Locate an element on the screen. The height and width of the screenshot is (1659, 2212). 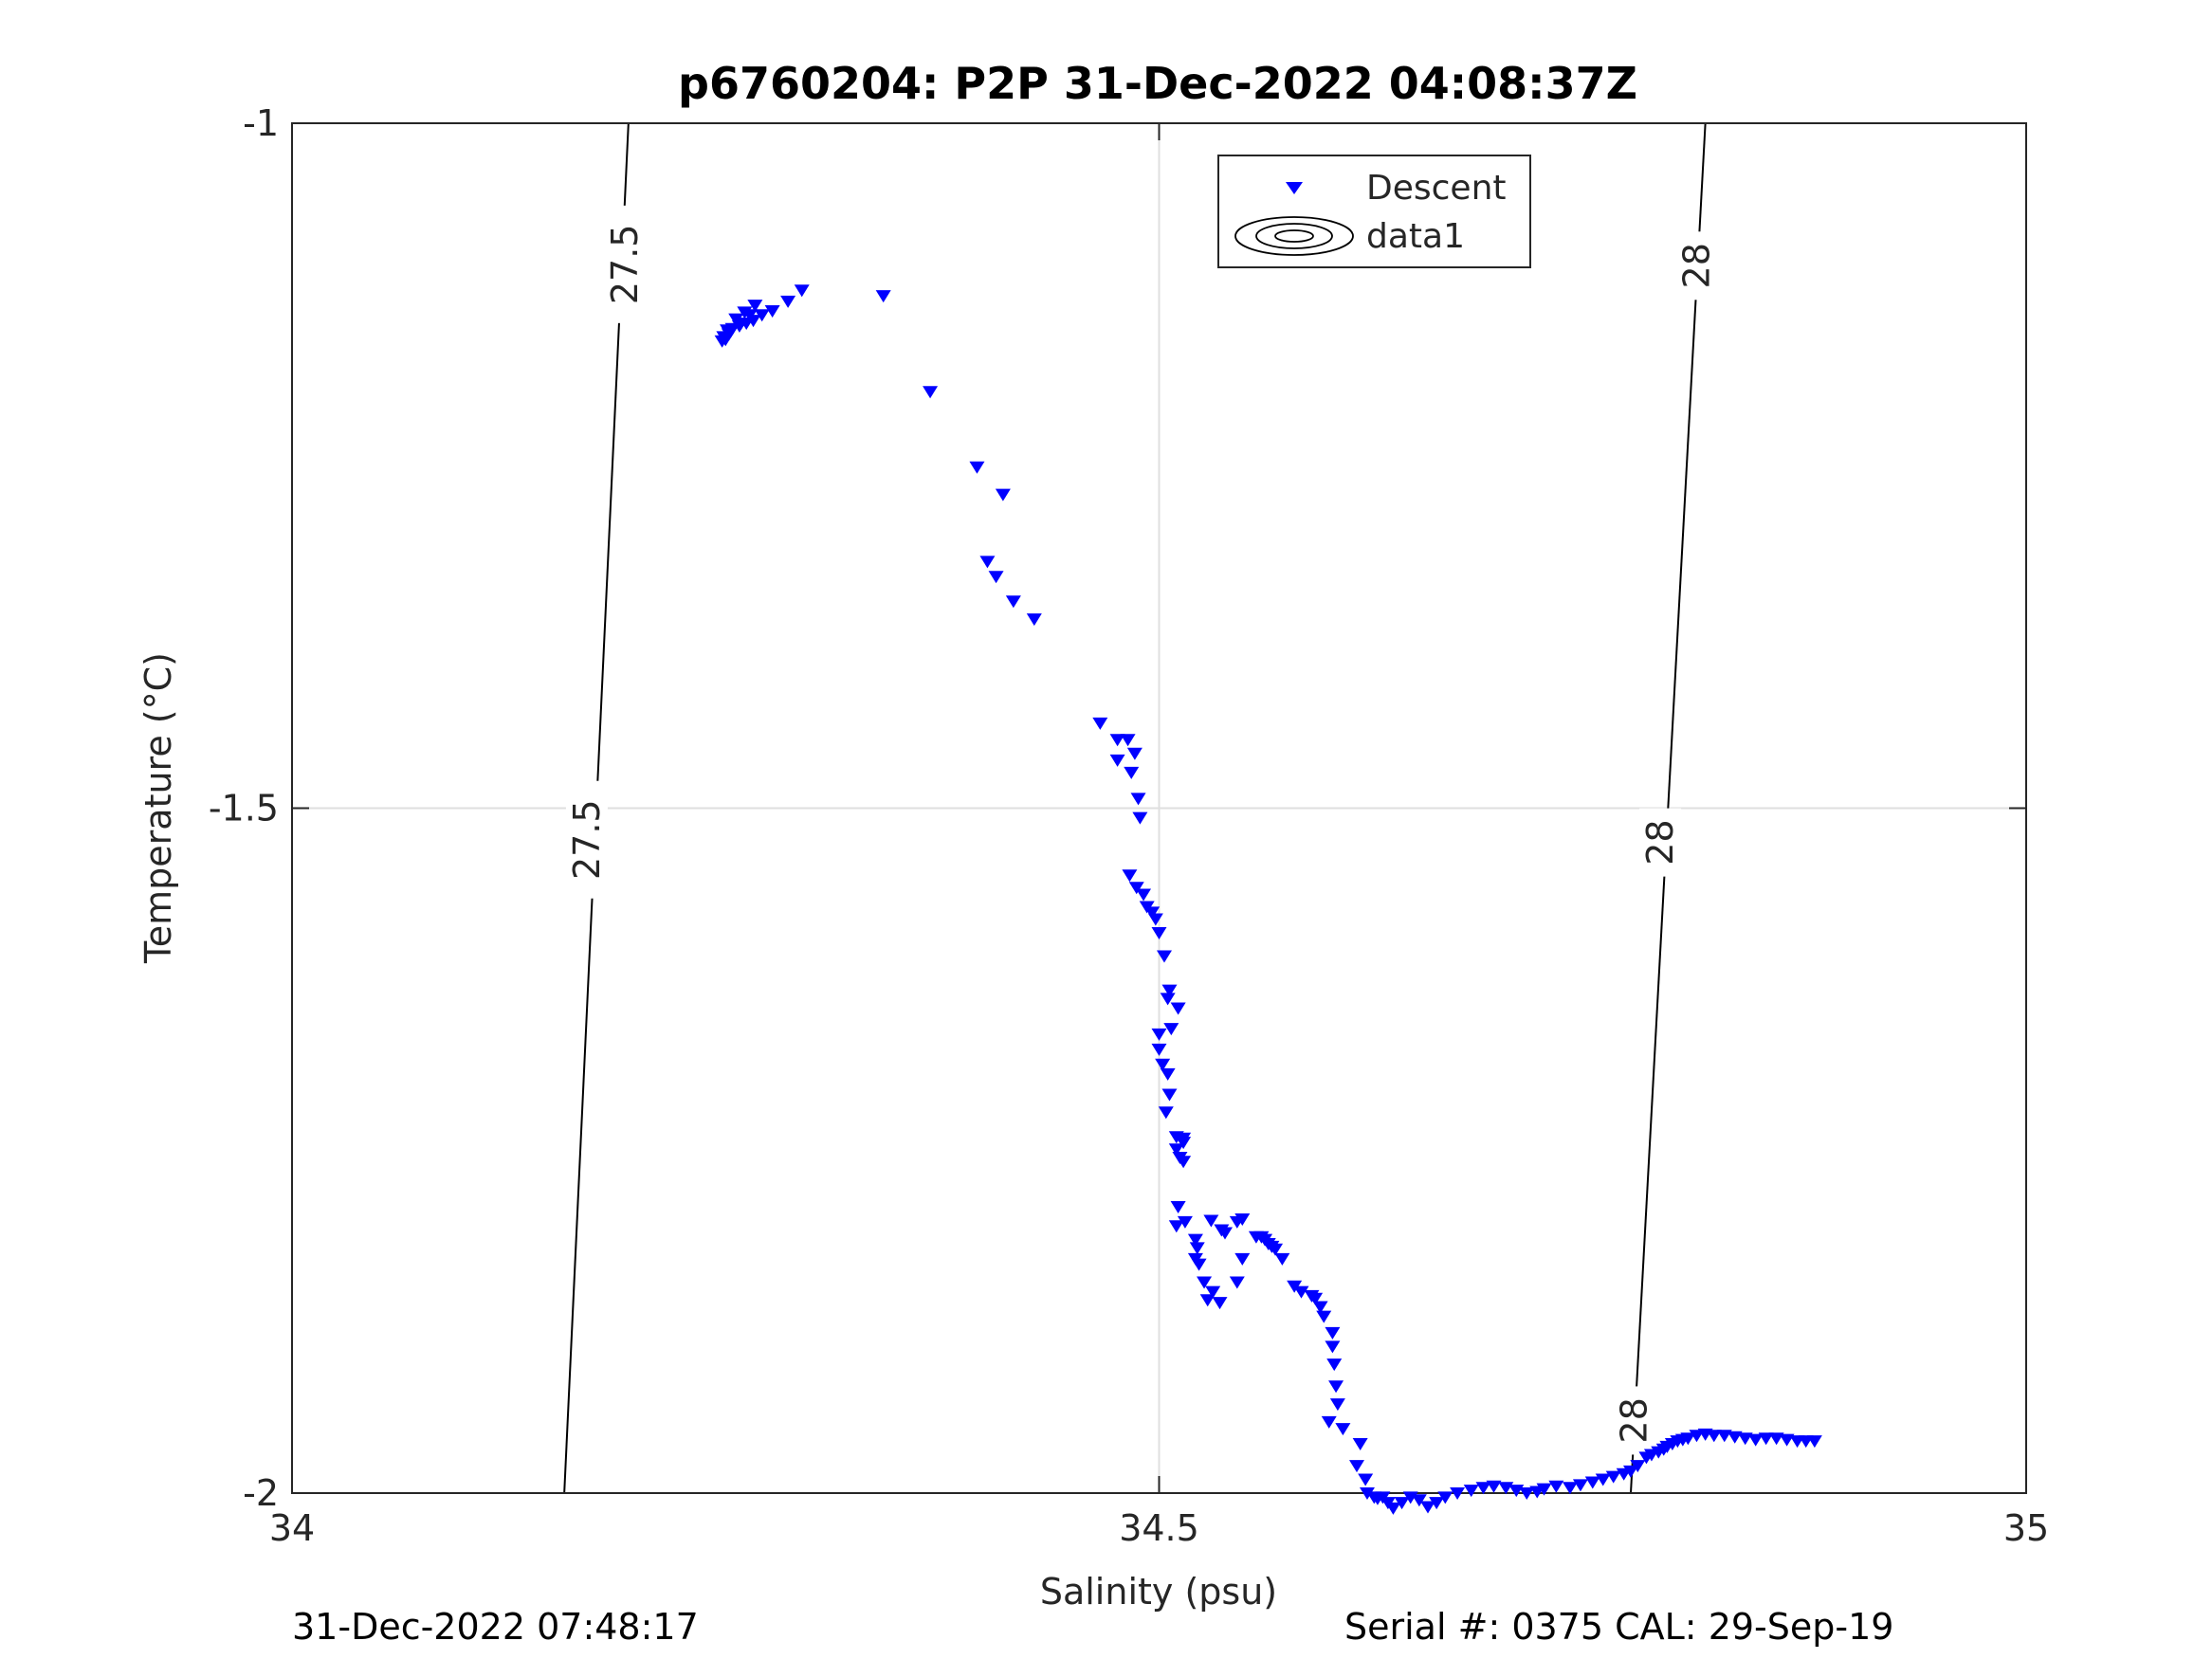
legend-box is located at coordinates (1374, 211).